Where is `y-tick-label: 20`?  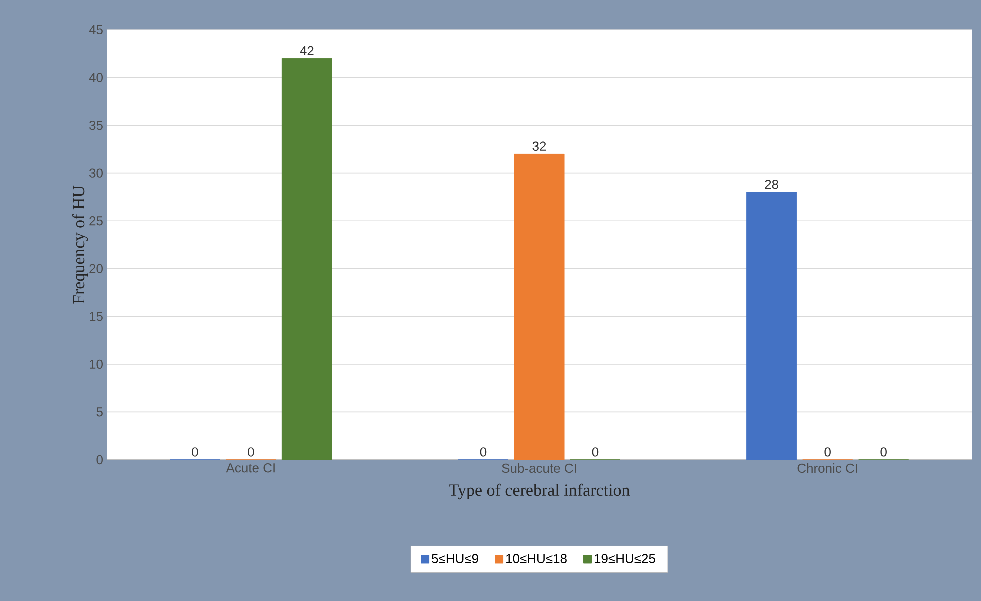 y-tick-label: 20 is located at coordinates (96, 269).